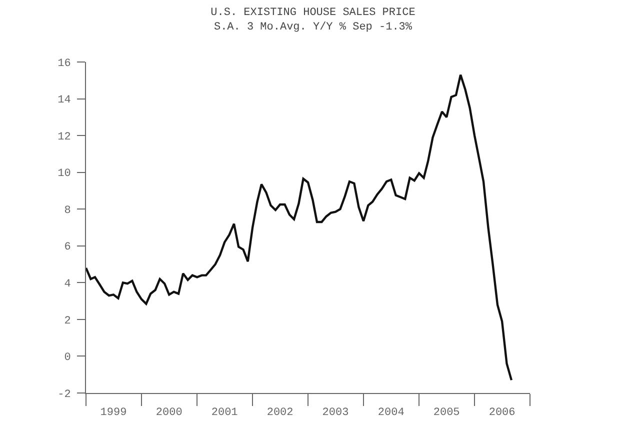 The height and width of the screenshot is (433, 626). Describe the element at coordinates (64, 174) in the screenshot. I see `y-tick-label: 10` at that location.